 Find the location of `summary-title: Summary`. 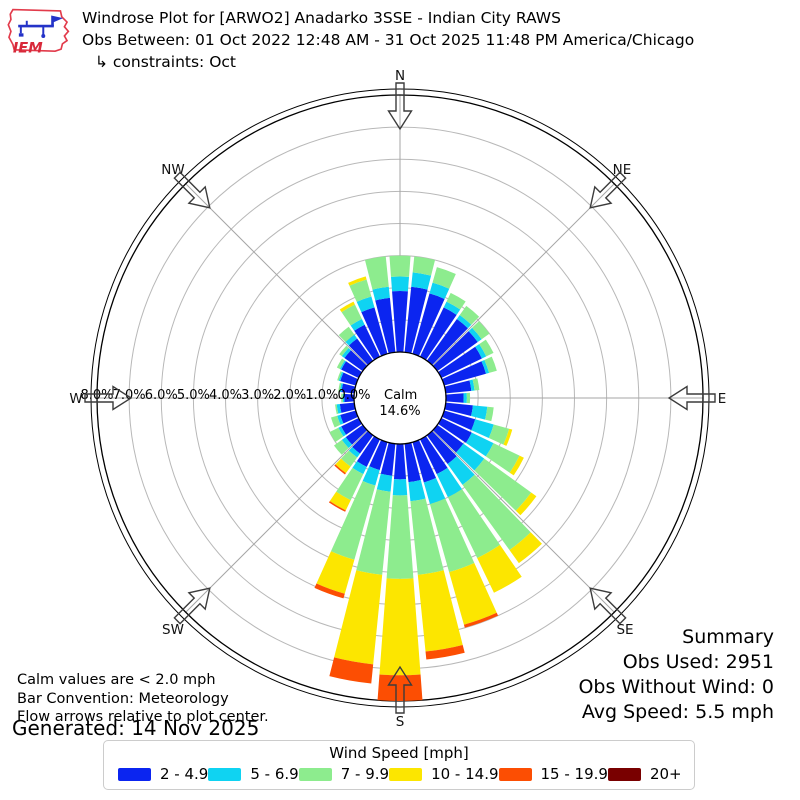

summary-title: Summary is located at coordinates (728, 637).